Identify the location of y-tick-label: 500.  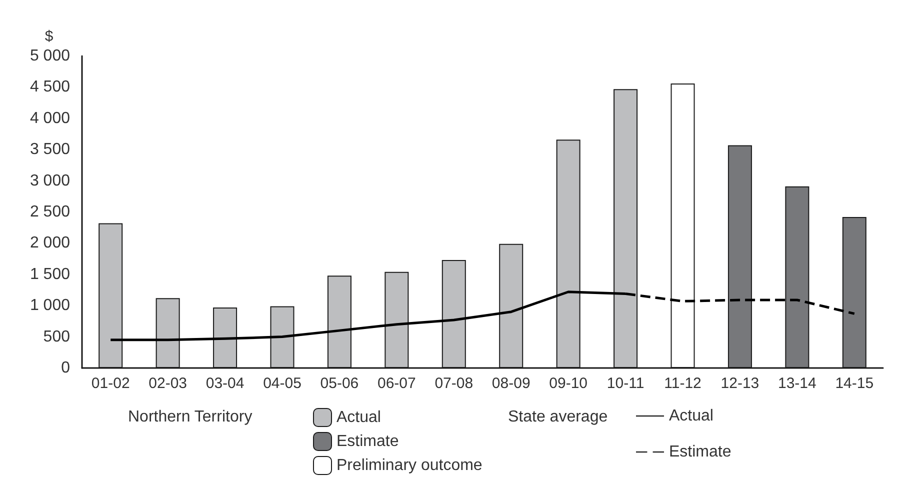
(56, 337).